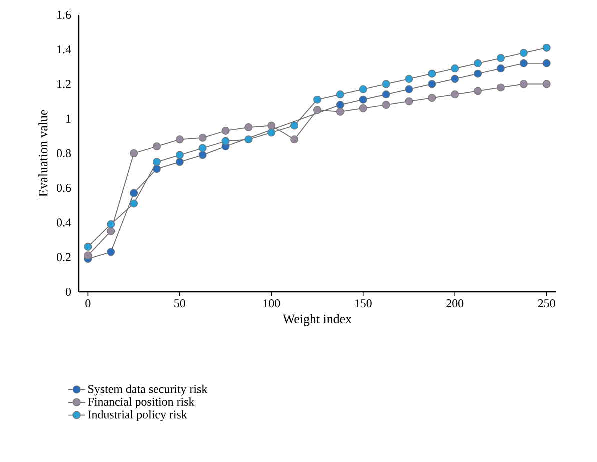  Describe the element at coordinates (65, 50) in the screenshot. I see `y-tick-label: 1.4` at that location.